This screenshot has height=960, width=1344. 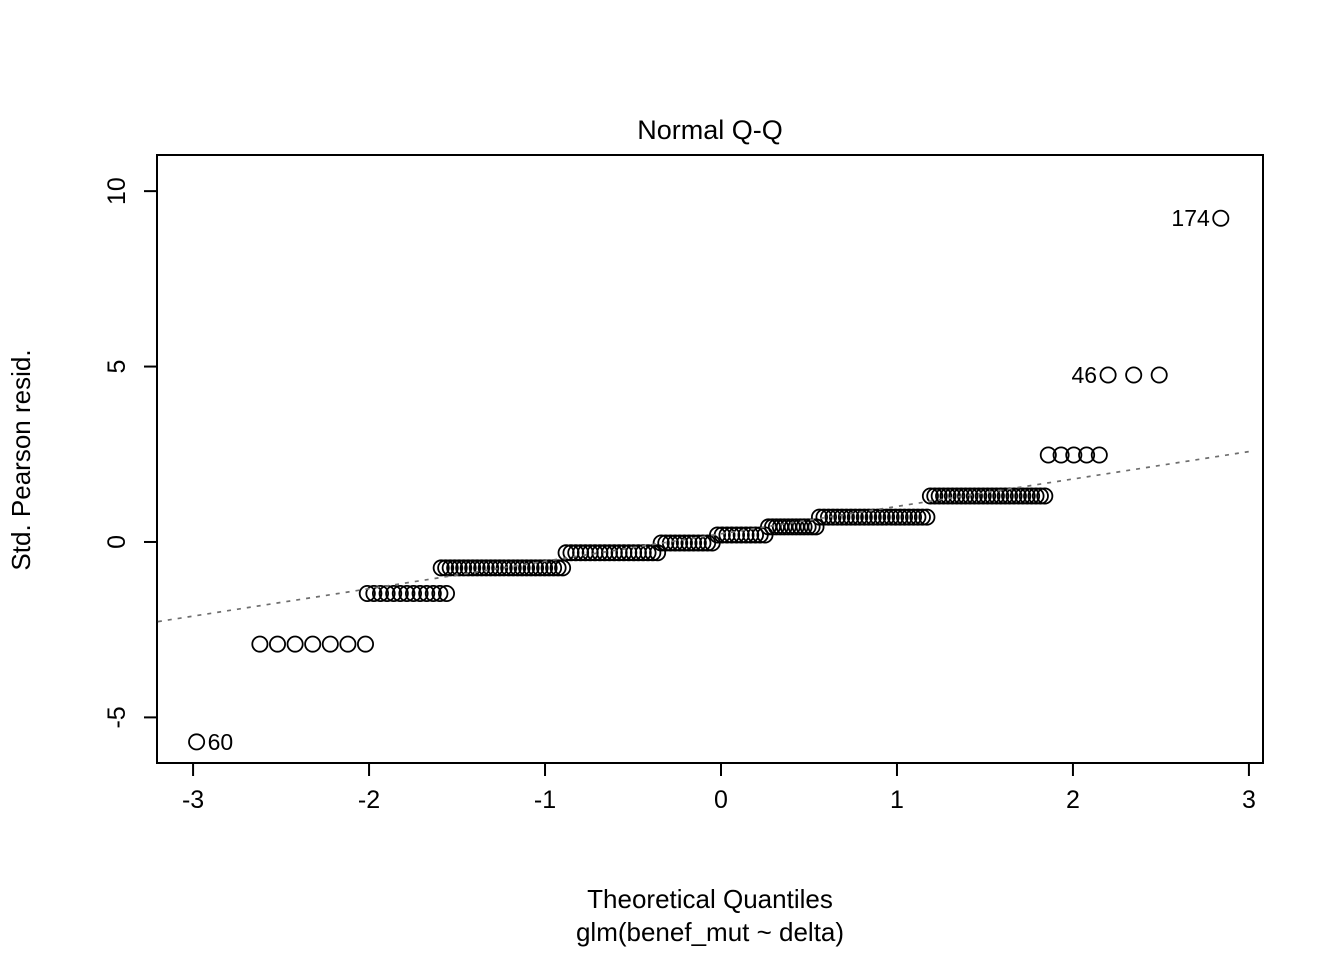 What do you see at coordinates (897, 800) in the screenshot?
I see `x-tick-label: 1` at bounding box center [897, 800].